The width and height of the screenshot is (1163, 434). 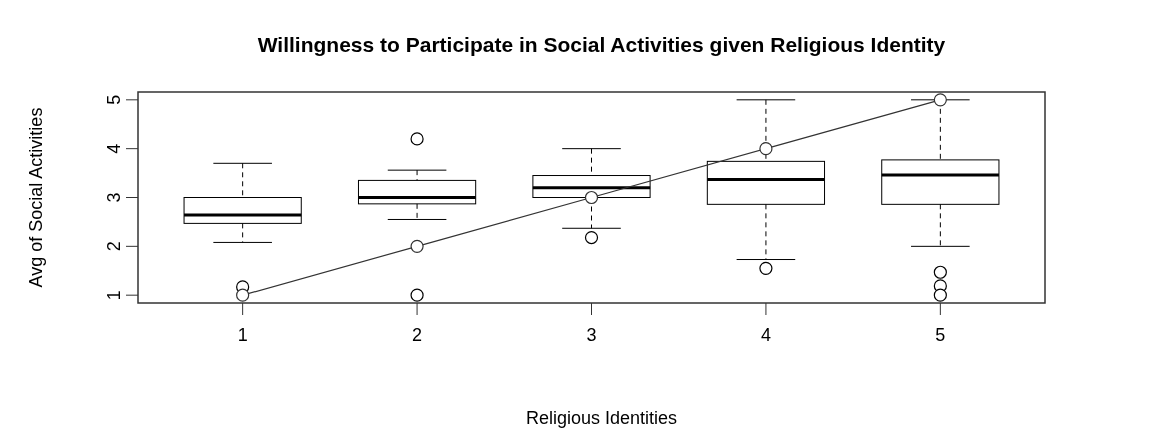 What do you see at coordinates (765, 335) in the screenshot?
I see `x-tick-label: 4` at bounding box center [765, 335].